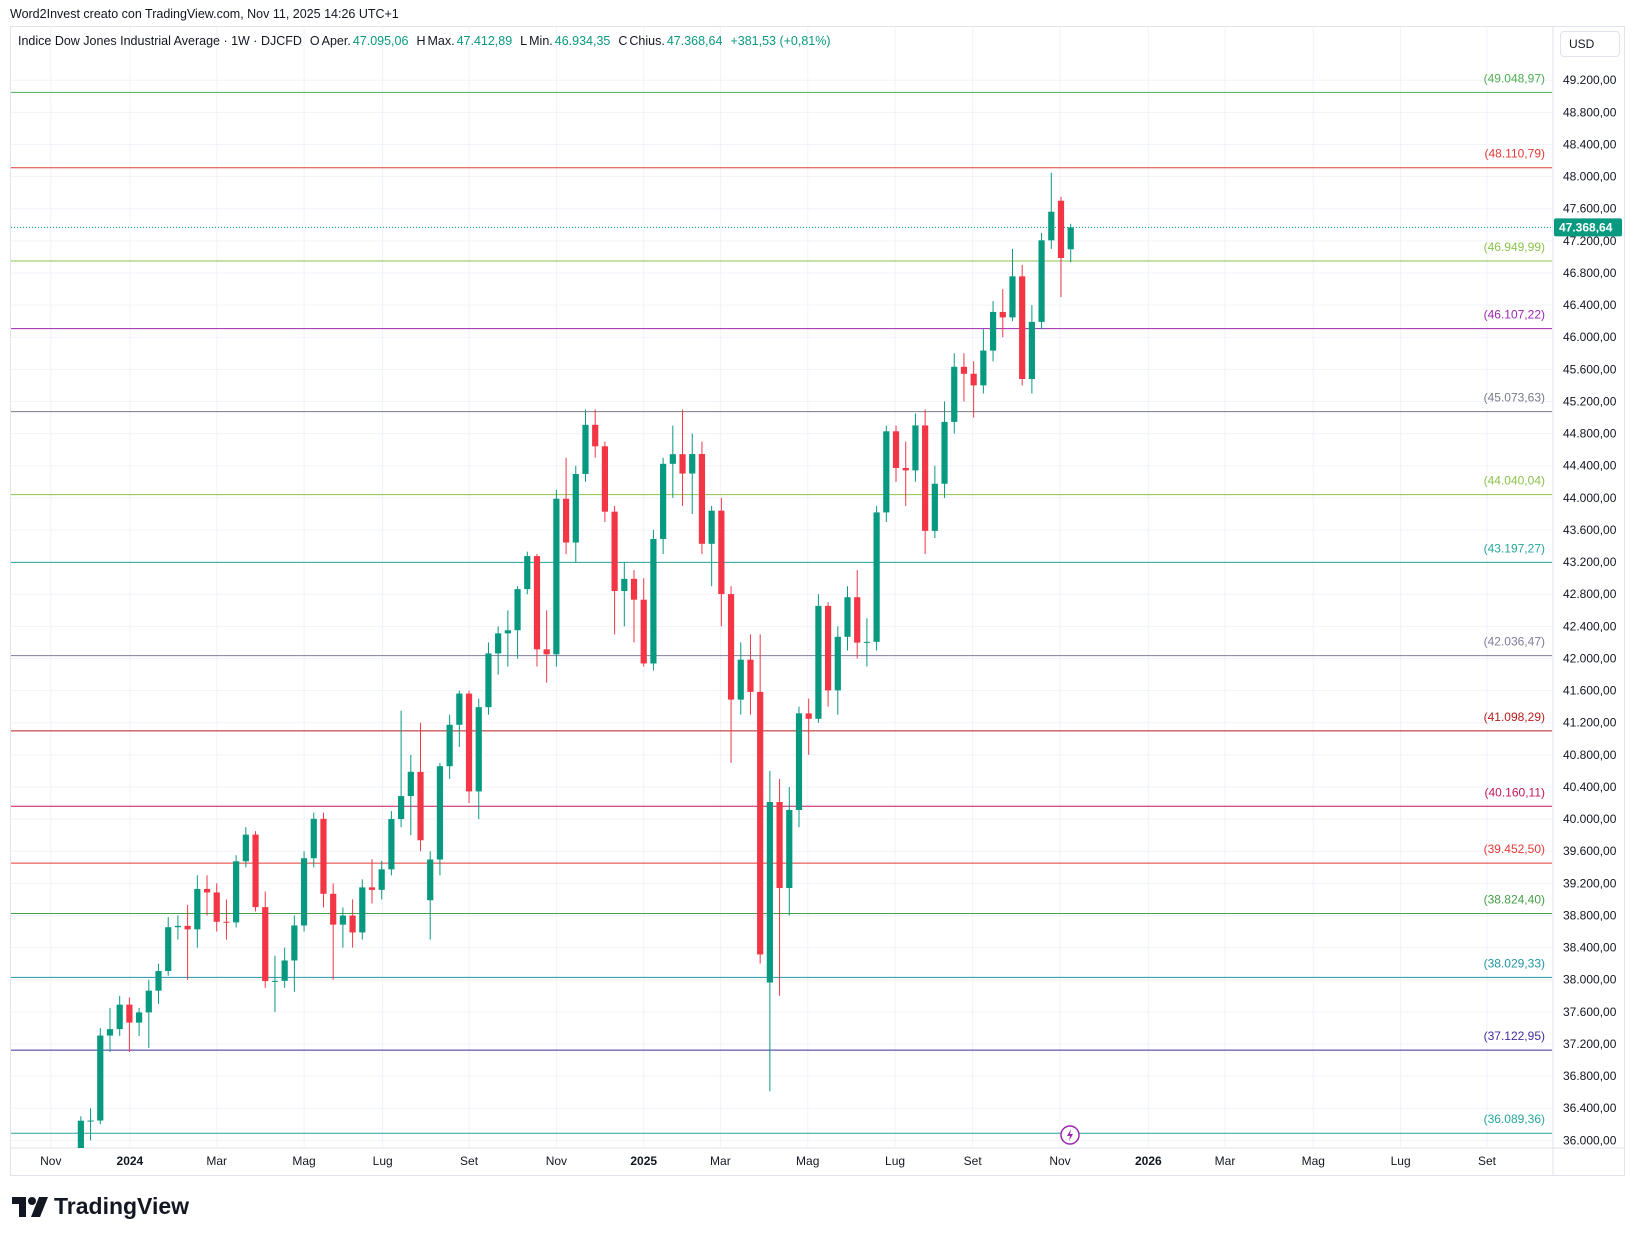 This screenshot has height=1234, width=1633. What do you see at coordinates (1590, 819) in the screenshot?
I see `y-tick-label: 40.000,00` at bounding box center [1590, 819].